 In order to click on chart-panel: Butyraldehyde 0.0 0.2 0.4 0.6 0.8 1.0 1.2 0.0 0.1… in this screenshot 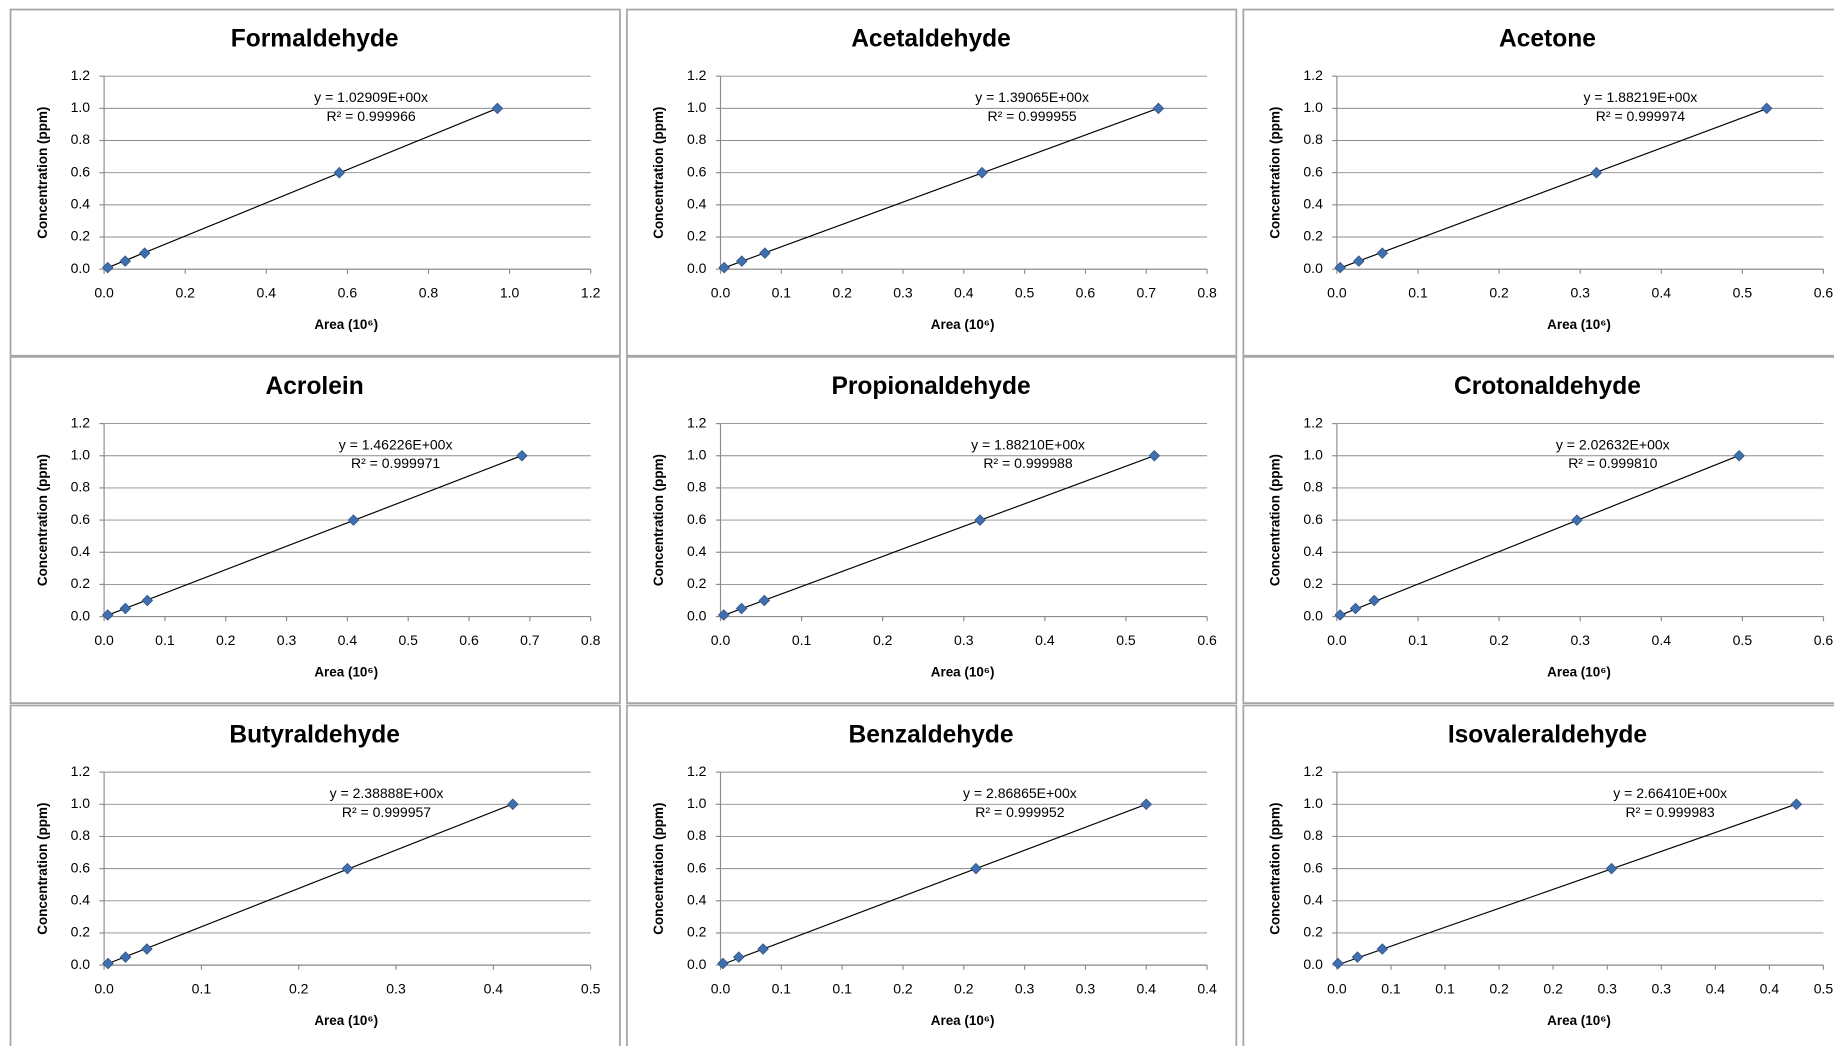, I will do `click(315, 875)`.